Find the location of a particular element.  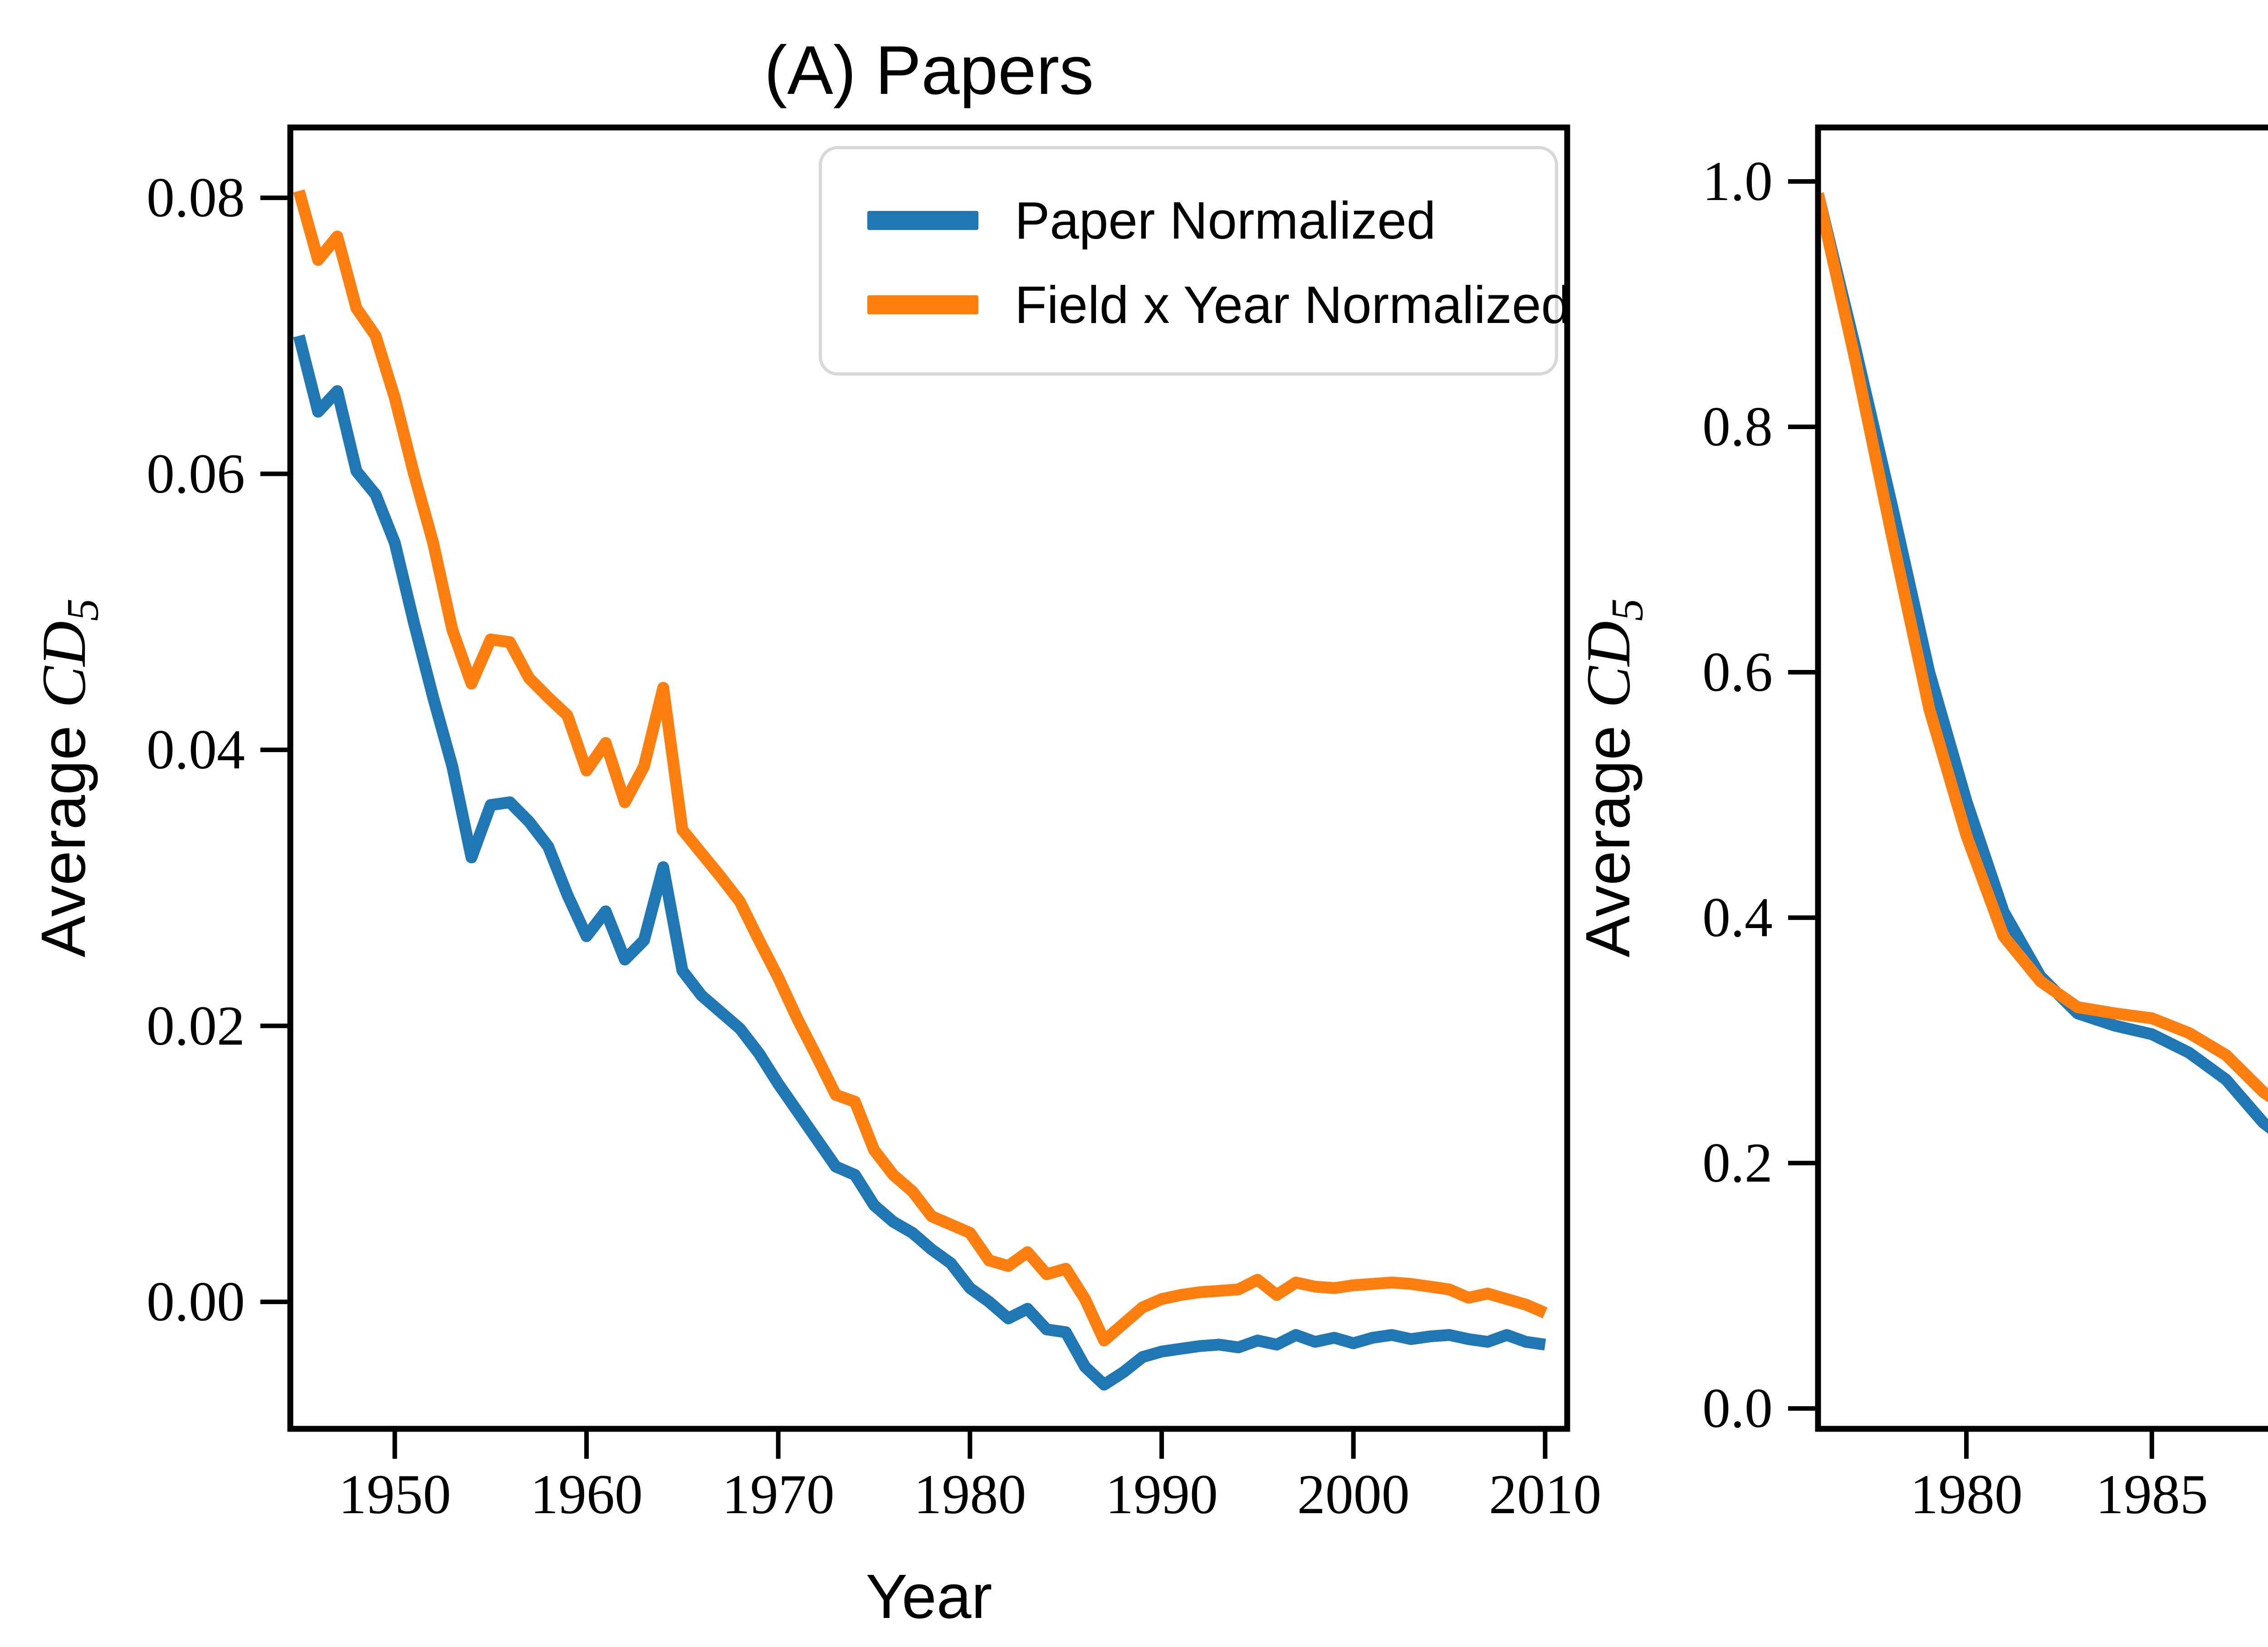

panel-b-ylabel: Average CD5 is located at coordinates (1611, 777).